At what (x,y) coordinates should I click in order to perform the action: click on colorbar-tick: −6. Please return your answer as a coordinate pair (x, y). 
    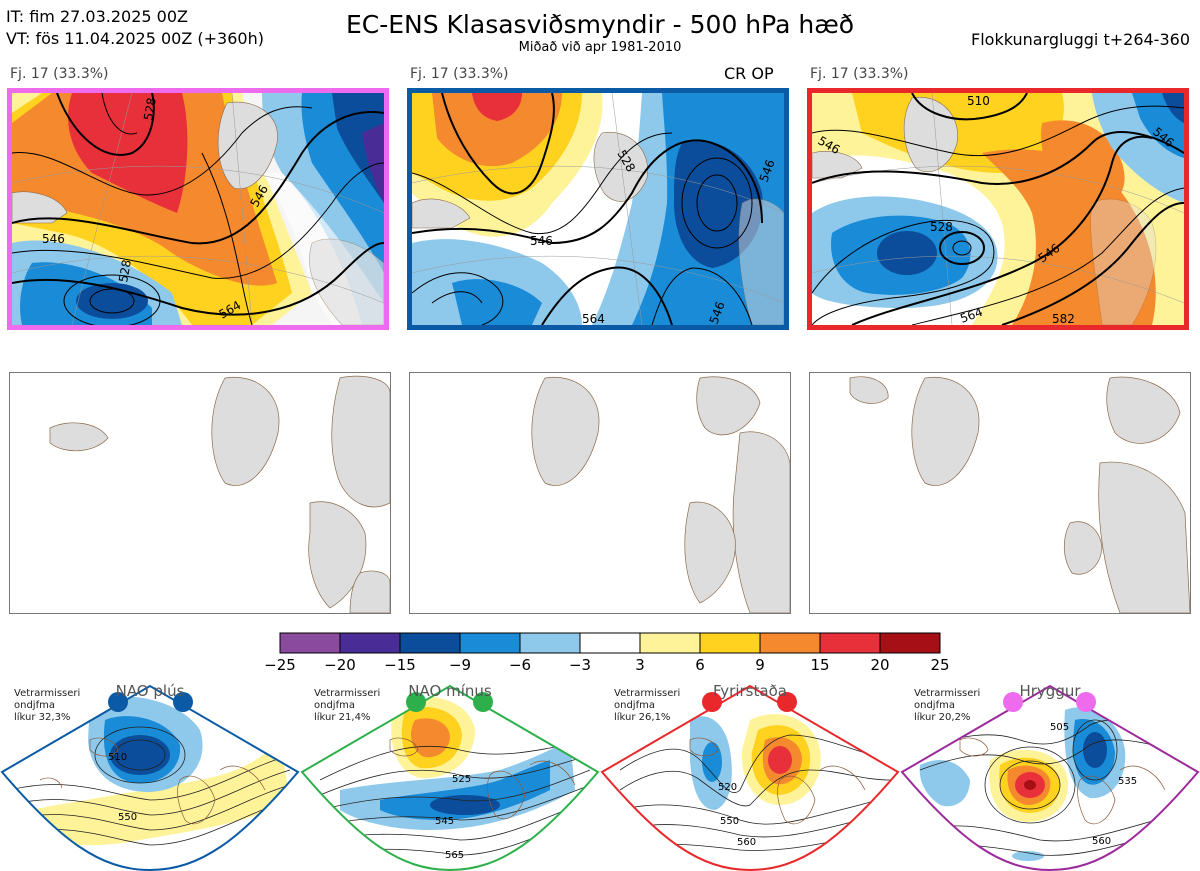
    Looking at the image, I should click on (520, 665).